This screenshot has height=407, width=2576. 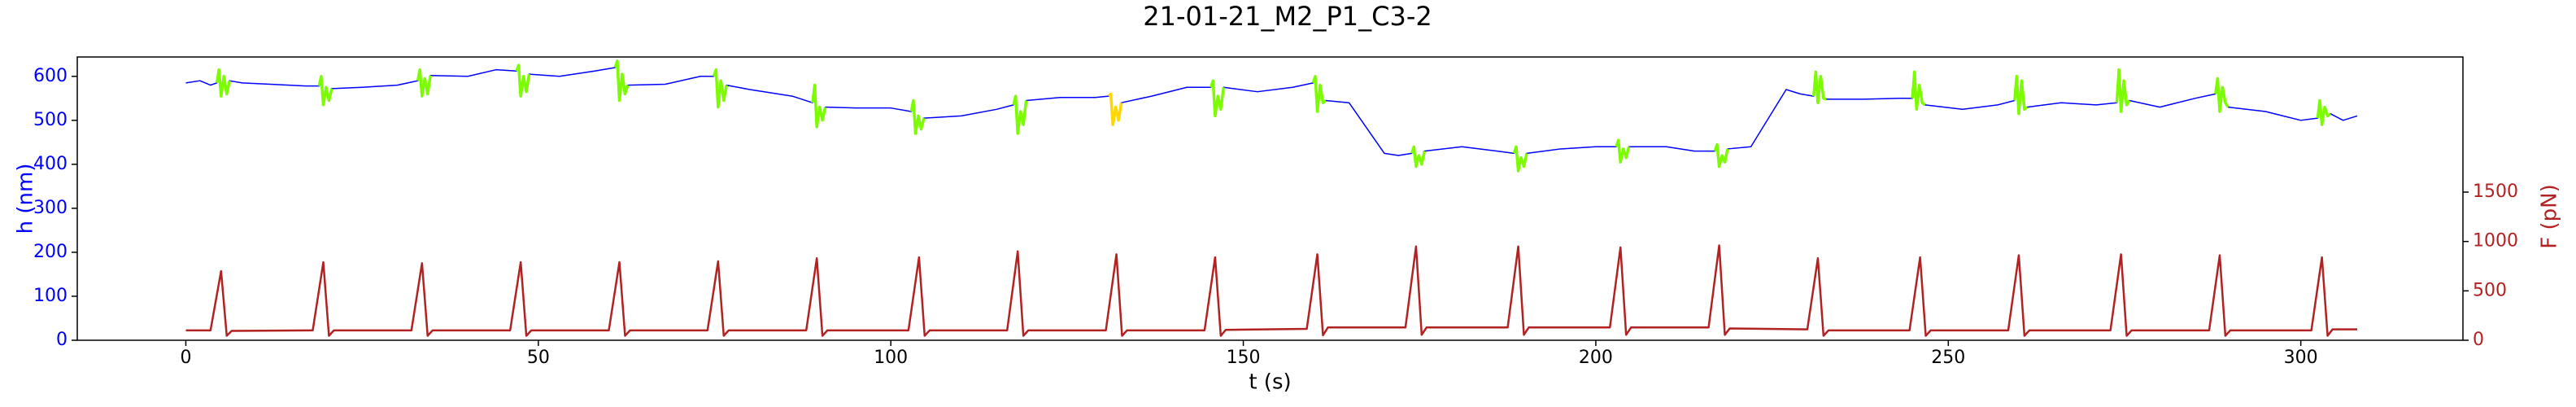 I want to click on x-tick-label: 100, so click(x=891, y=358).